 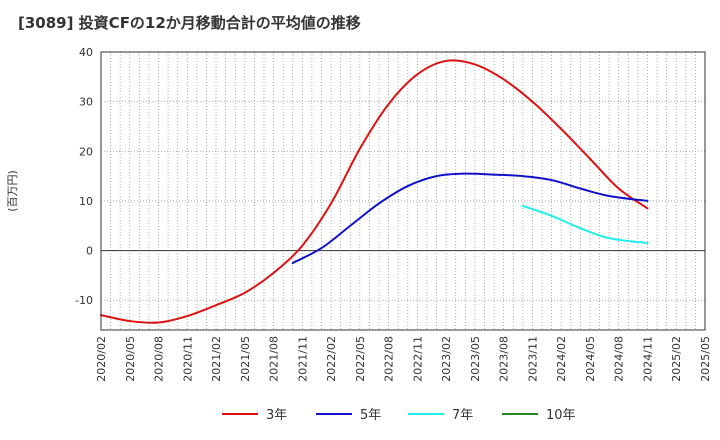 What do you see at coordinates (360, 359) in the screenshot?
I see `x-tick-label: 2022/05` at bounding box center [360, 359].